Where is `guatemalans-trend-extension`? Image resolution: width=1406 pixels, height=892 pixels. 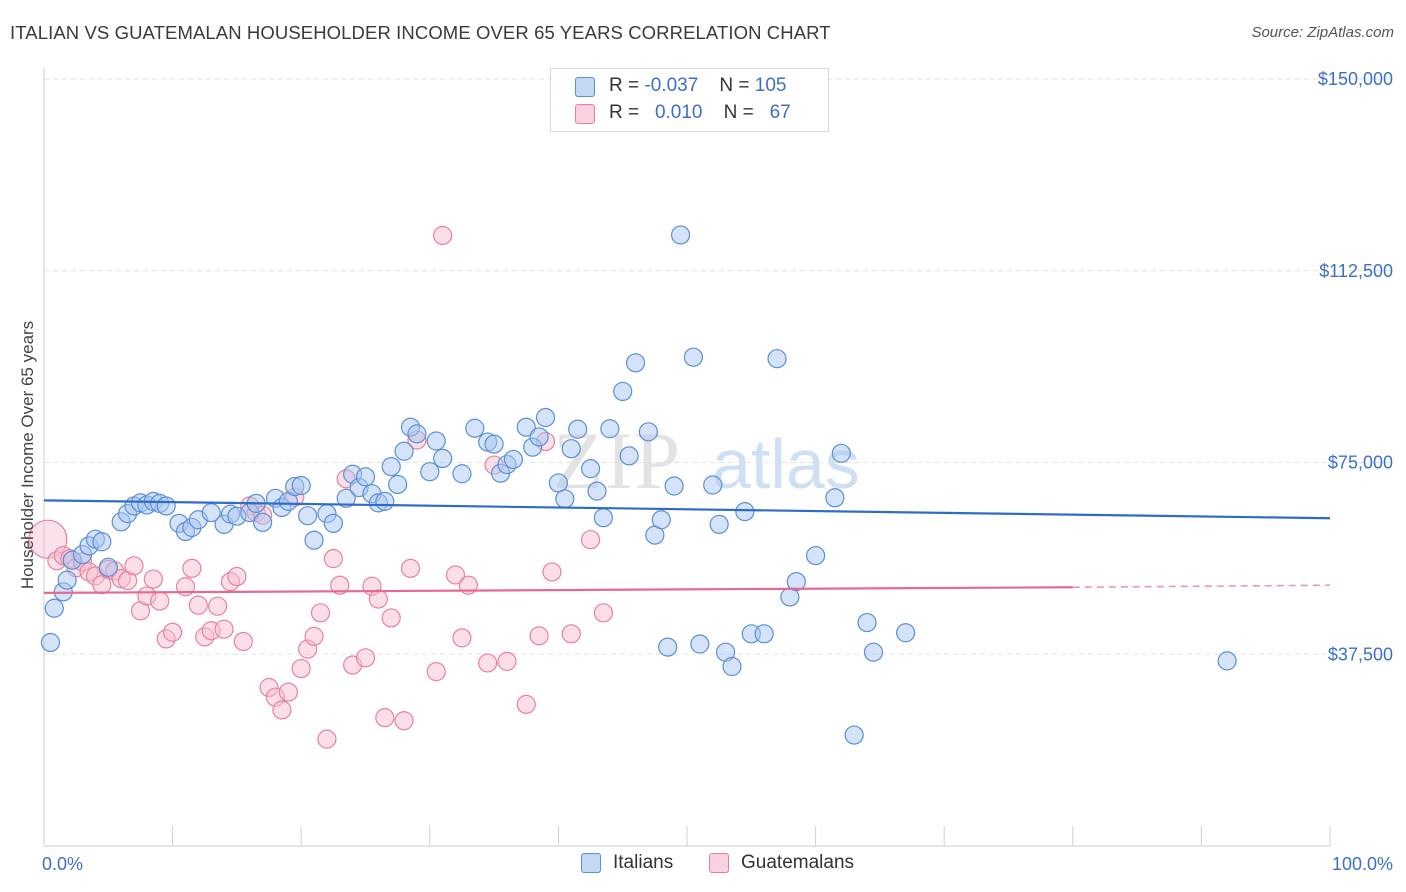
guatemalans-trend-extension is located at coordinates (1201, 586).